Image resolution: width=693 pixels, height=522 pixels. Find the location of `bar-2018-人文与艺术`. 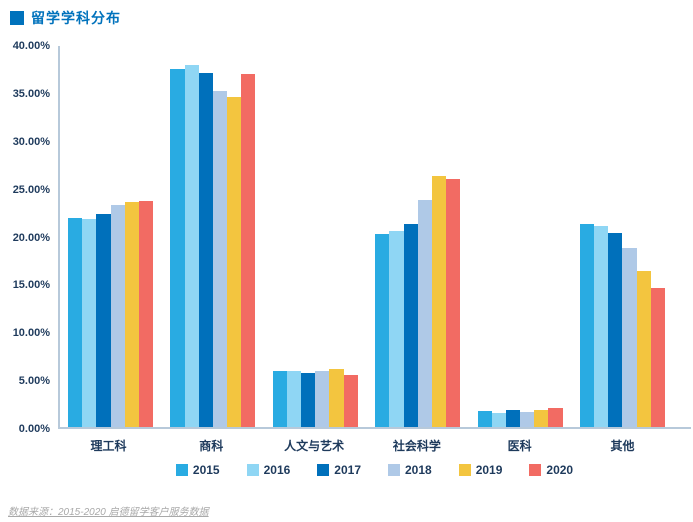

bar-2018-人文与艺术 is located at coordinates (322, 398).